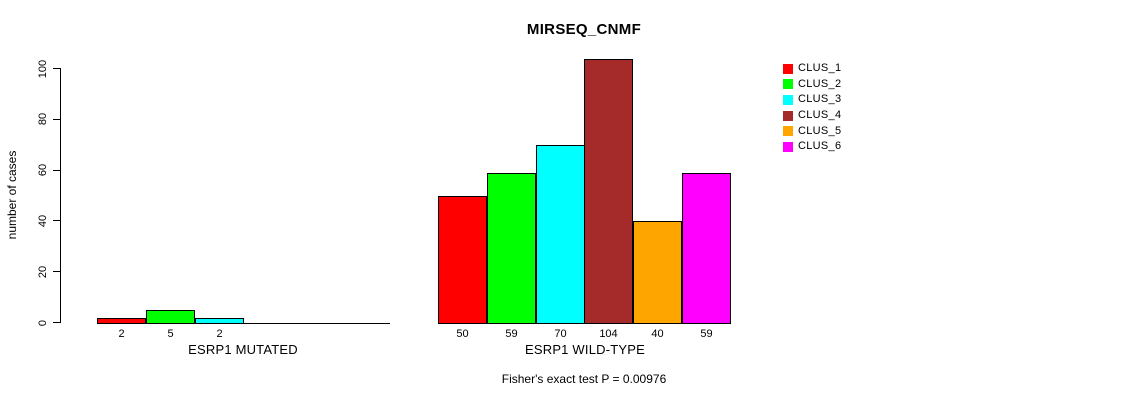  I want to click on bar-value-label: 70, so click(560, 334).